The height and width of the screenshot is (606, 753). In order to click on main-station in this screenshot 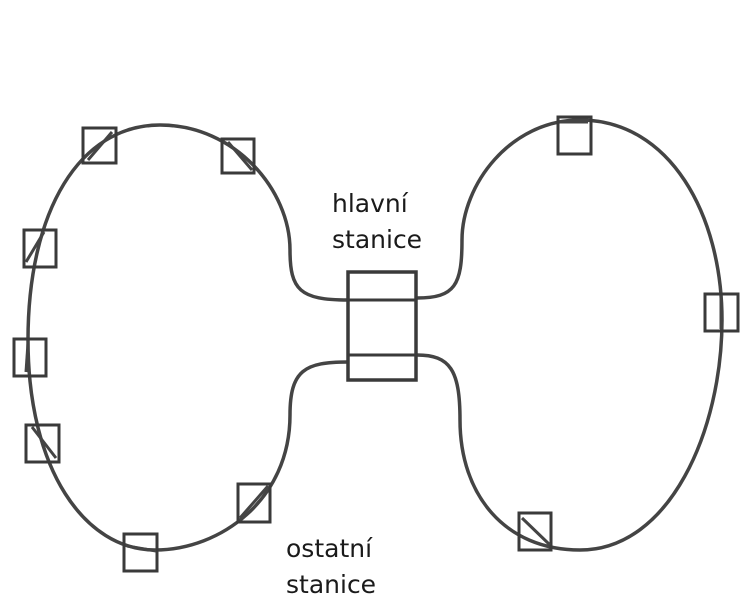, I will do `click(382, 326)`.